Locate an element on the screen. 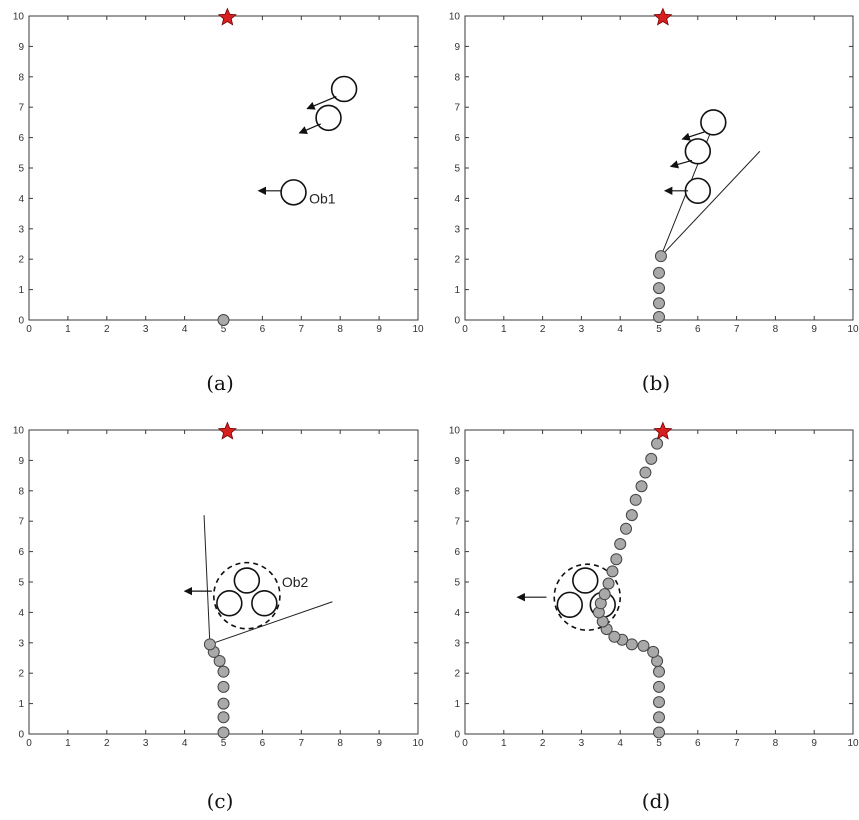 The image size is (859, 820). x-tick-label: 5 is located at coordinates (659, 329).